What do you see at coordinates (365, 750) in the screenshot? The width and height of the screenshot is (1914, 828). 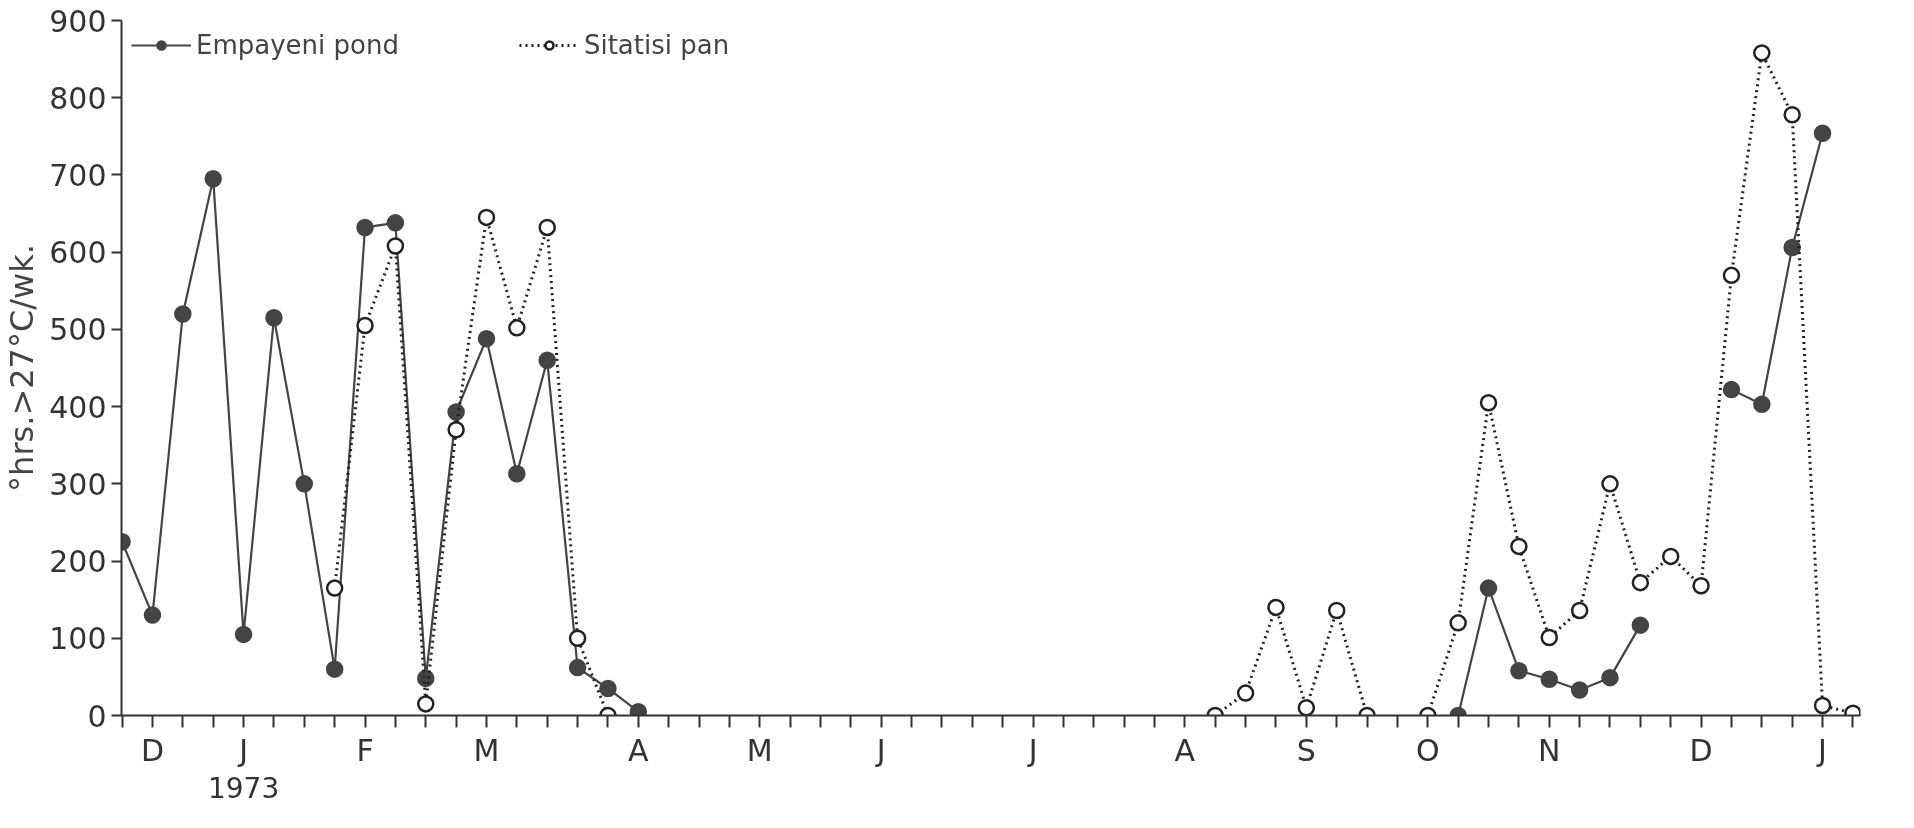 I see `x-tick-label: F` at bounding box center [365, 750].